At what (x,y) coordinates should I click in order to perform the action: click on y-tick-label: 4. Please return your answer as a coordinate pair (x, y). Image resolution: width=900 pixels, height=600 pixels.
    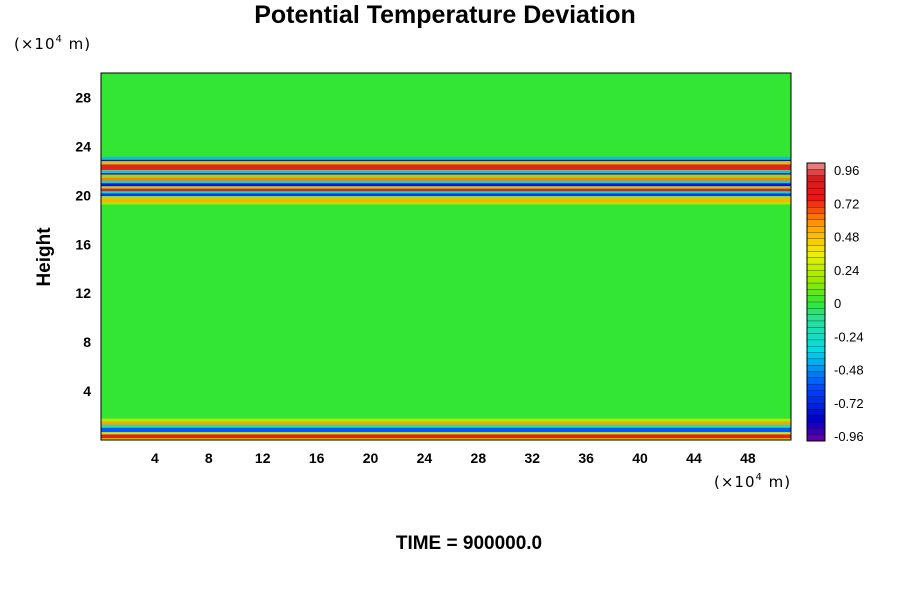
    Looking at the image, I should click on (87, 391).